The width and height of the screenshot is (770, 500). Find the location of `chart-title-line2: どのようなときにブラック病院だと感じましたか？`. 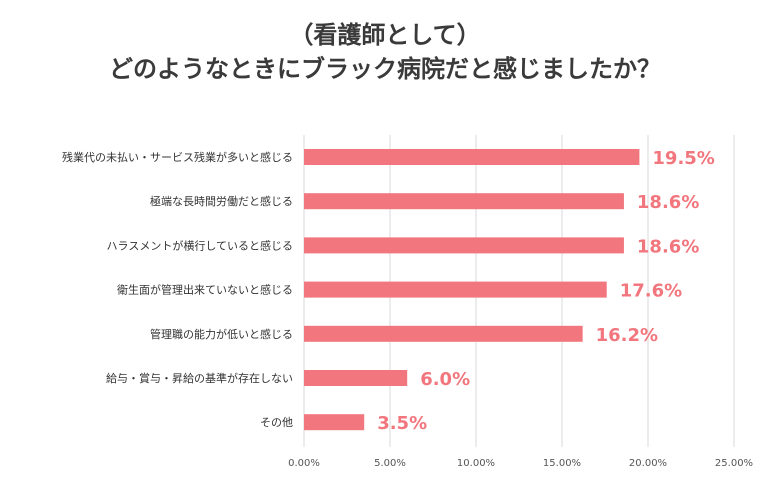

chart-title-line2: どのようなときにブラック病院だと感じましたか？ is located at coordinates (385, 69).